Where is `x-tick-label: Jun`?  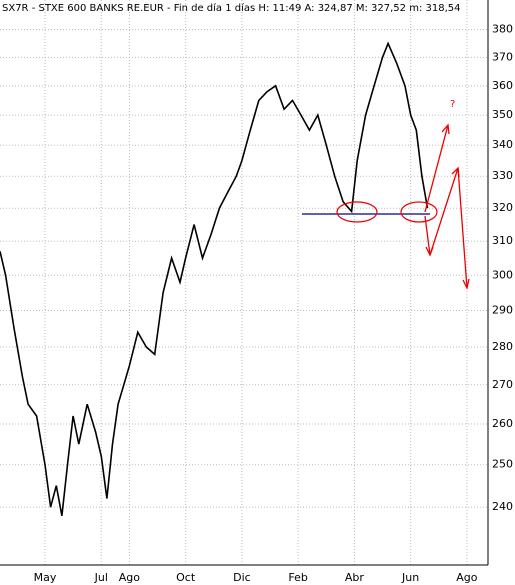 x-tick-label: Jun is located at coordinates (410, 577).